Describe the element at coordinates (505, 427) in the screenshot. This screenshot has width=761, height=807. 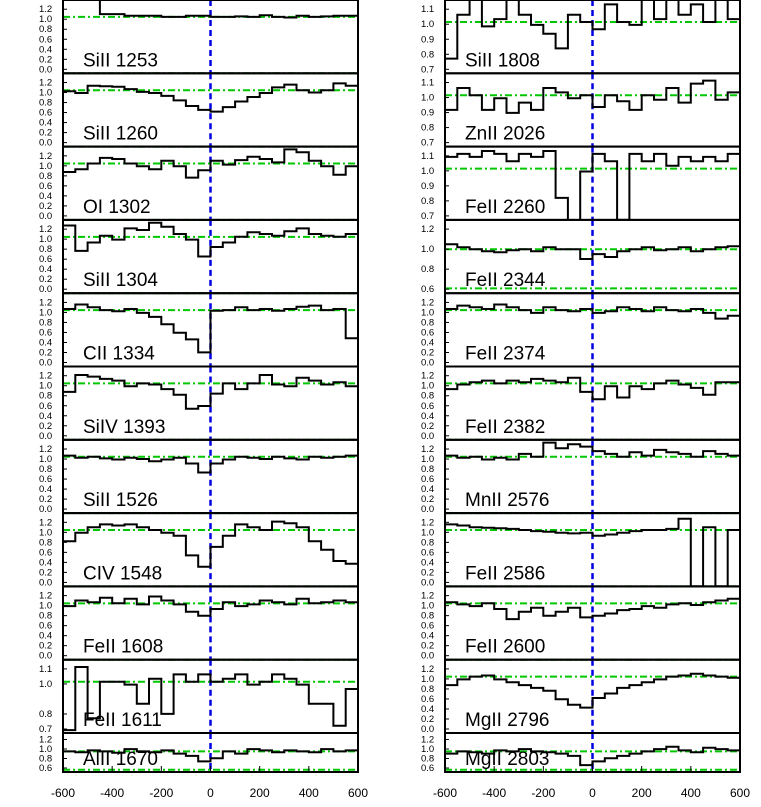
I see `panel-label: FeII 2382` at that location.